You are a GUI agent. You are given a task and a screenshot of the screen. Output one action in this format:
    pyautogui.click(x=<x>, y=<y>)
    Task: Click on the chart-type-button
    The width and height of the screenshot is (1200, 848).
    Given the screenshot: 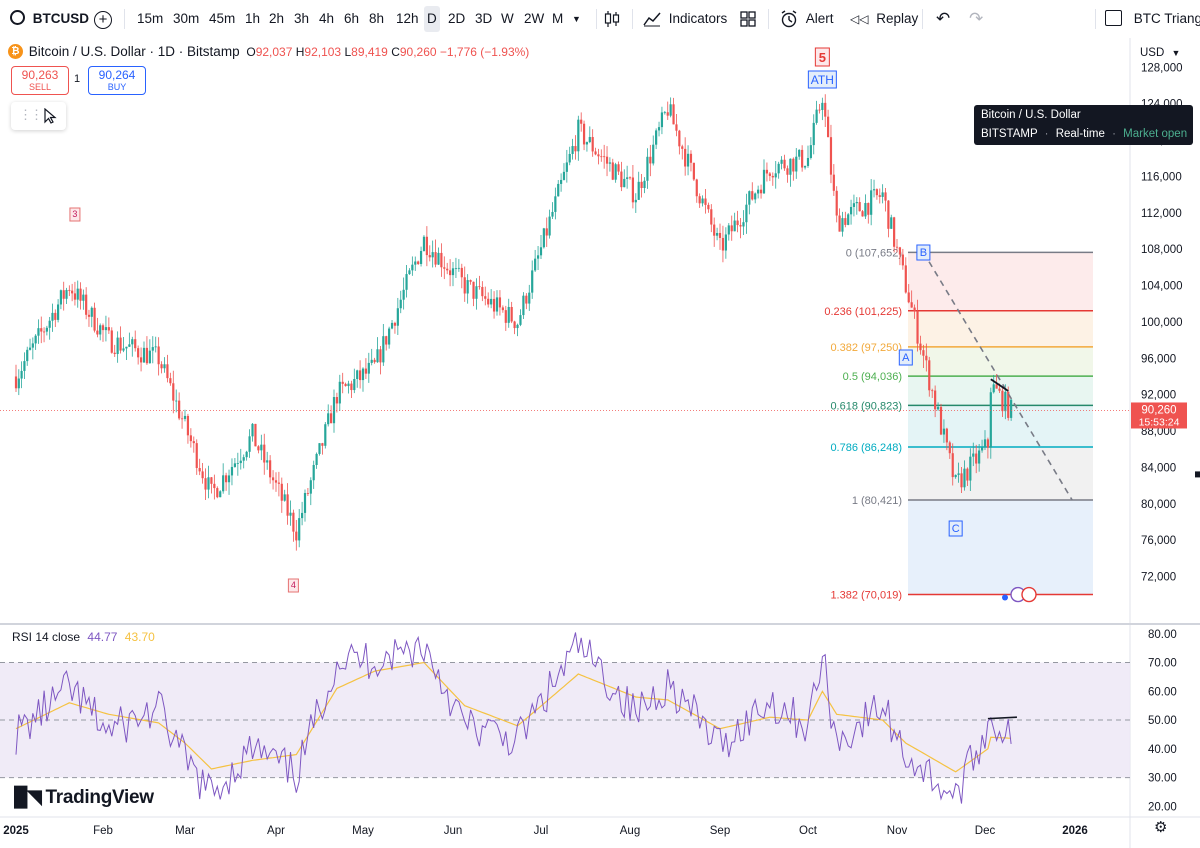 What is the action you would take?
    pyautogui.click(x=612, y=19)
    